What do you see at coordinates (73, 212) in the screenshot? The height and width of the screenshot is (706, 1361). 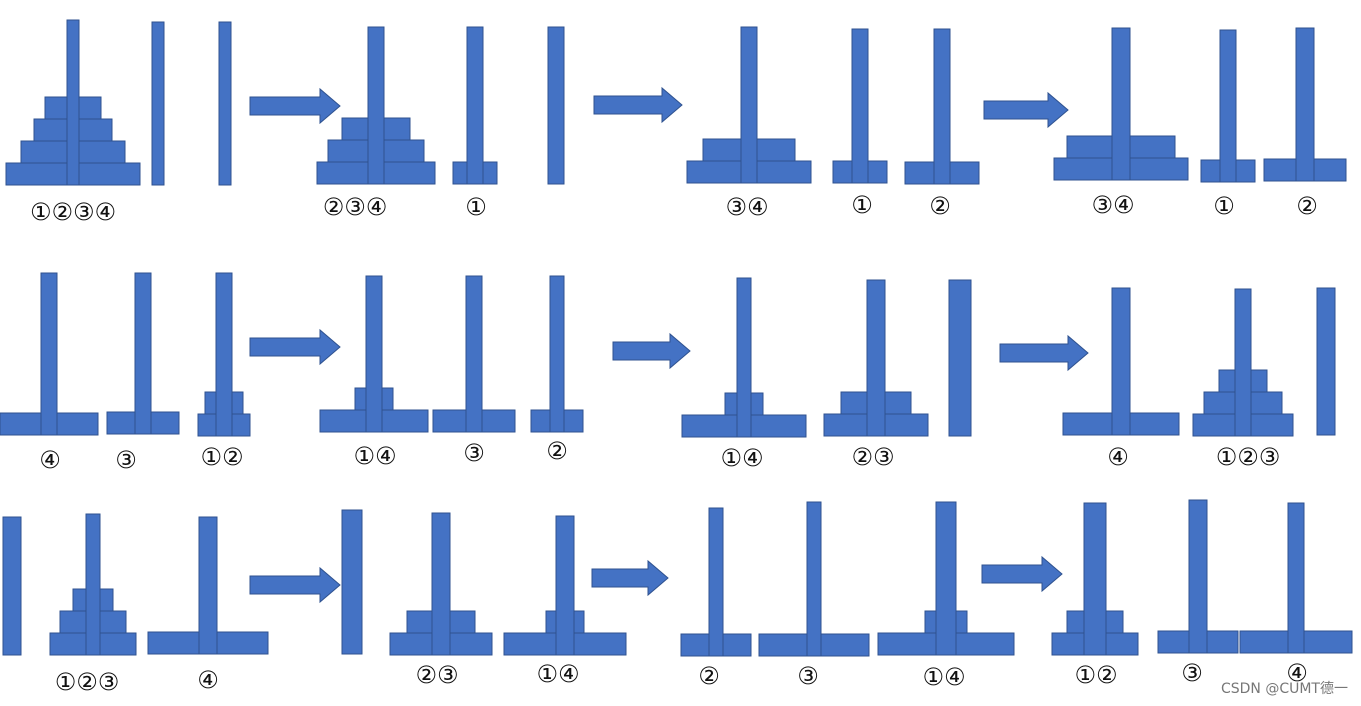 I see `peg-label: ①②③④` at bounding box center [73, 212].